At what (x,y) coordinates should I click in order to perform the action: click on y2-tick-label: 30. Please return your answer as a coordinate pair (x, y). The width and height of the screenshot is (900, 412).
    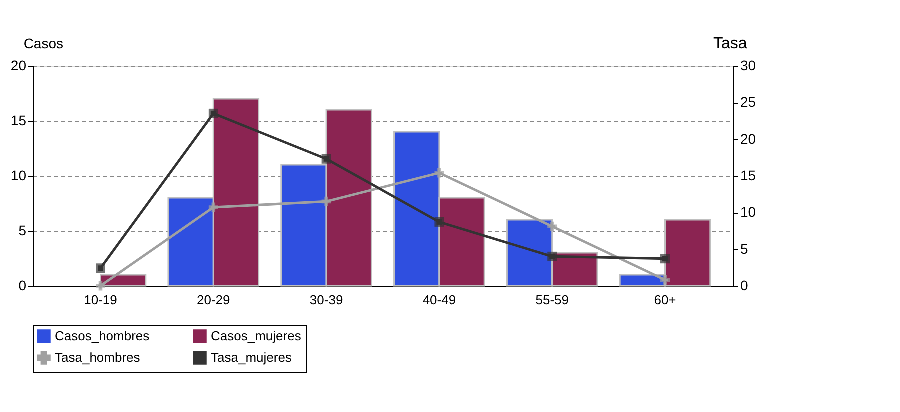
    Looking at the image, I should click on (748, 66).